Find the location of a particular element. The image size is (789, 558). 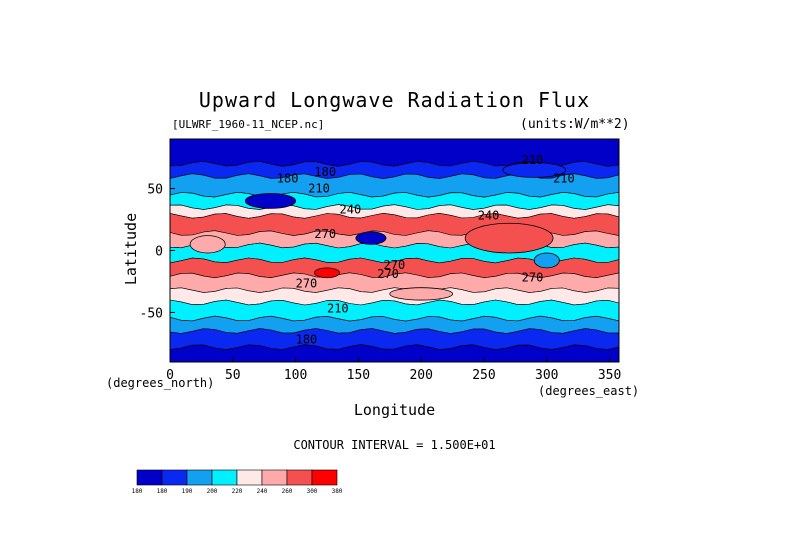

x-tick-label: 50 is located at coordinates (233, 375).